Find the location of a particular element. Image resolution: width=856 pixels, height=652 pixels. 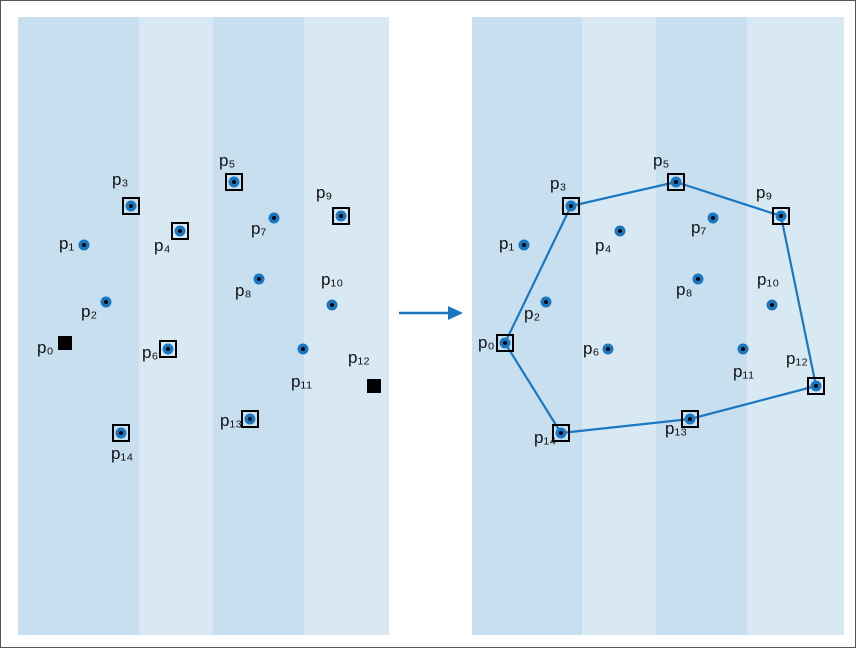

hull-candidate-box-p0 is located at coordinates (505, 343).